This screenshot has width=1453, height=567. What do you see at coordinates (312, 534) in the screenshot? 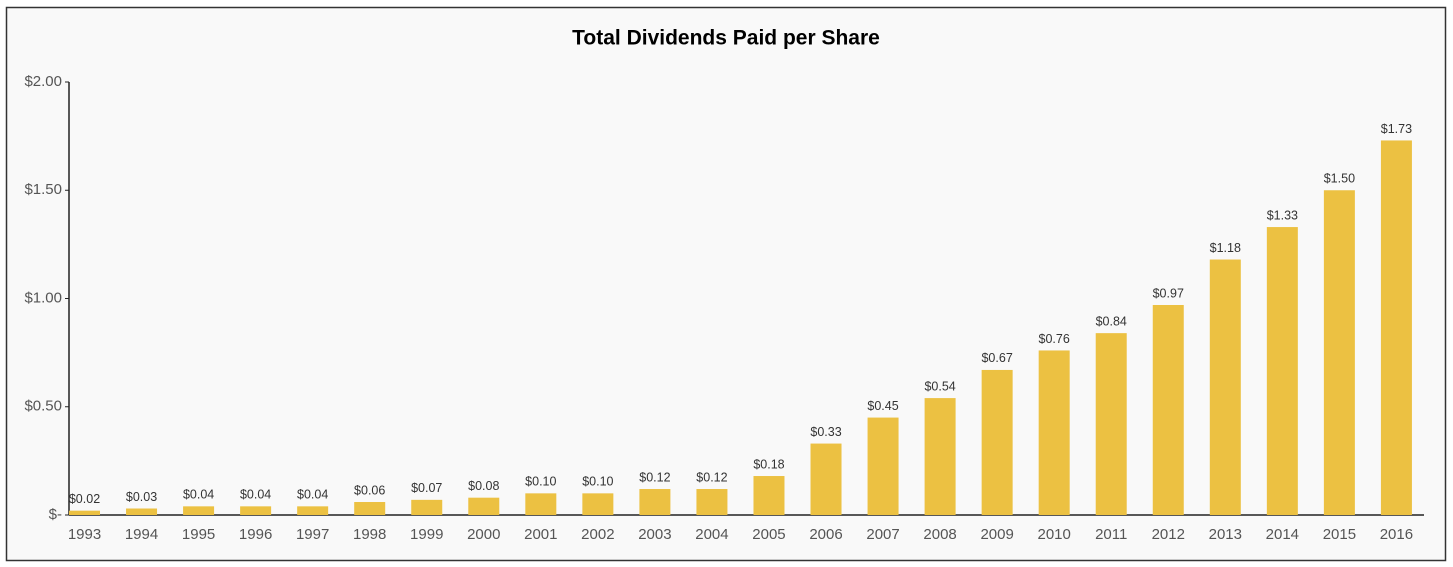
I see `x-tick-label: 1997` at bounding box center [312, 534].